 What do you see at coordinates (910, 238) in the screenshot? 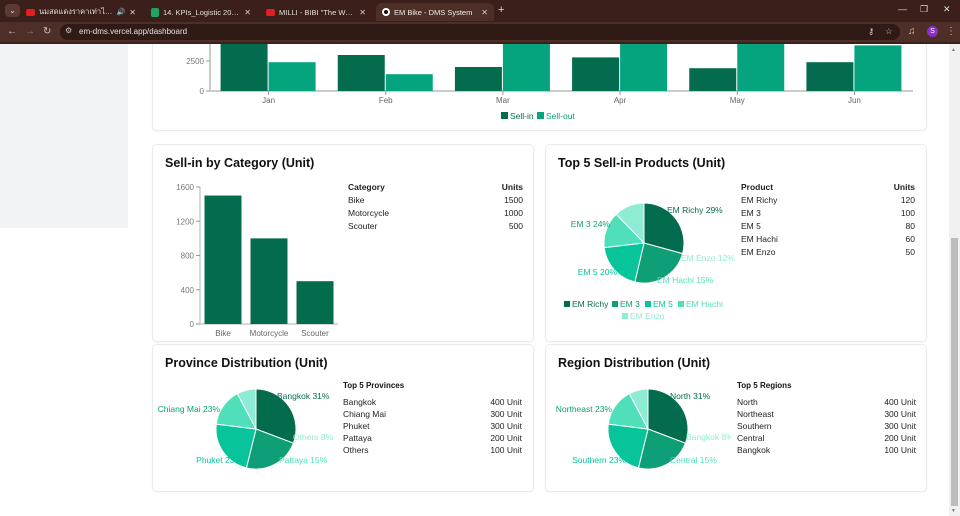
I see `units-cell: 60` at bounding box center [910, 238].